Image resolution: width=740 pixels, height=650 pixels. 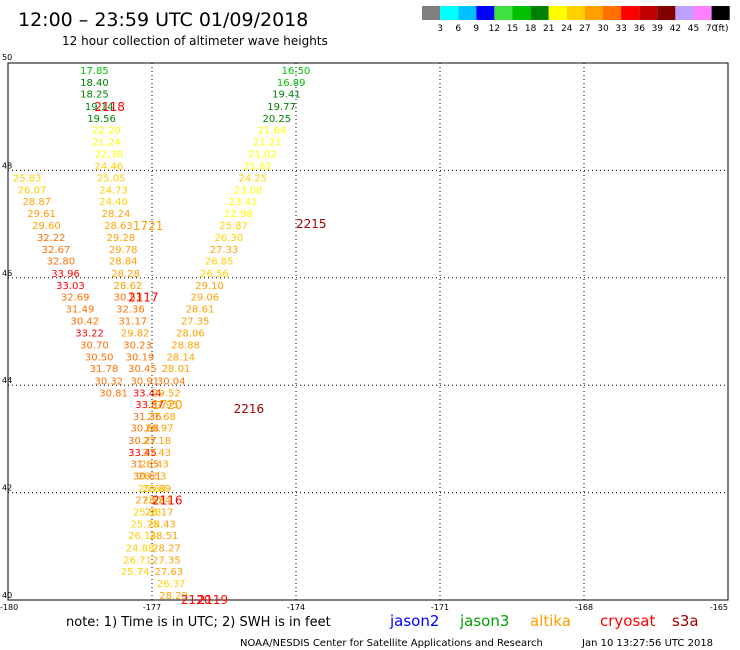 I want to click on swh-value-label: 31.17, so click(x=132, y=321).